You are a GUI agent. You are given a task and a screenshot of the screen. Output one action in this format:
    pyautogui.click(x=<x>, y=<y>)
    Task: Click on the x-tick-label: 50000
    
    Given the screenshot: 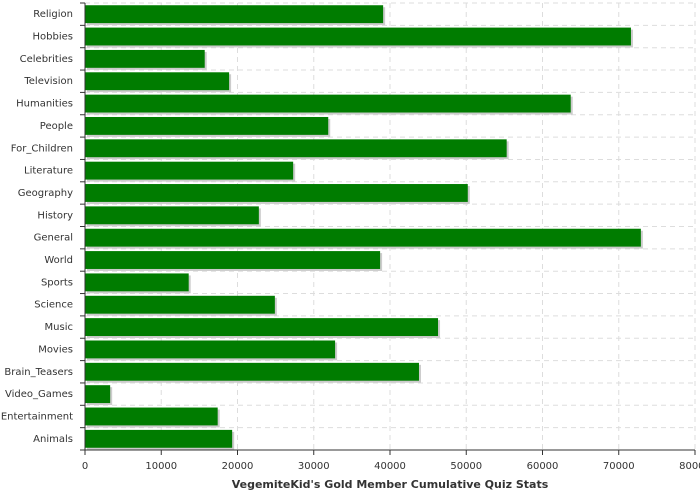 What is the action you would take?
    pyautogui.click(x=466, y=466)
    